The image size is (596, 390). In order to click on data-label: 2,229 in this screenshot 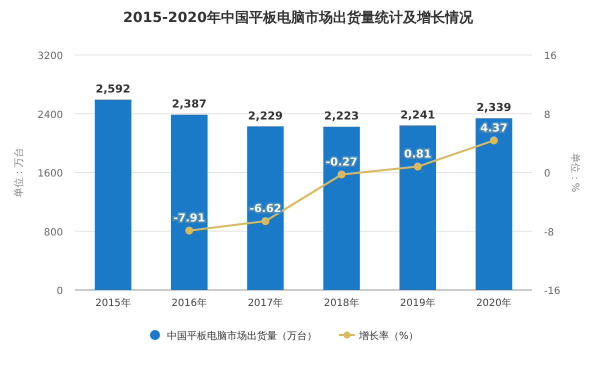, I will do `click(265, 115)`.